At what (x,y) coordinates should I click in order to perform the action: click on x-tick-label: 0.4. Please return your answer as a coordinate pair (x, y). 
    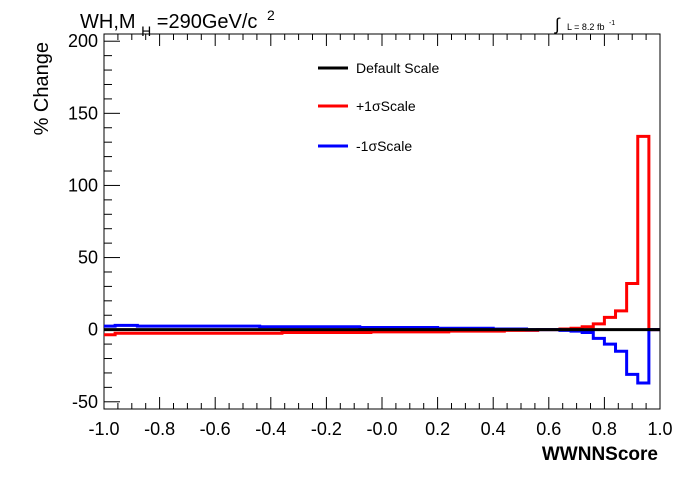
    Looking at the image, I should click on (493, 429).